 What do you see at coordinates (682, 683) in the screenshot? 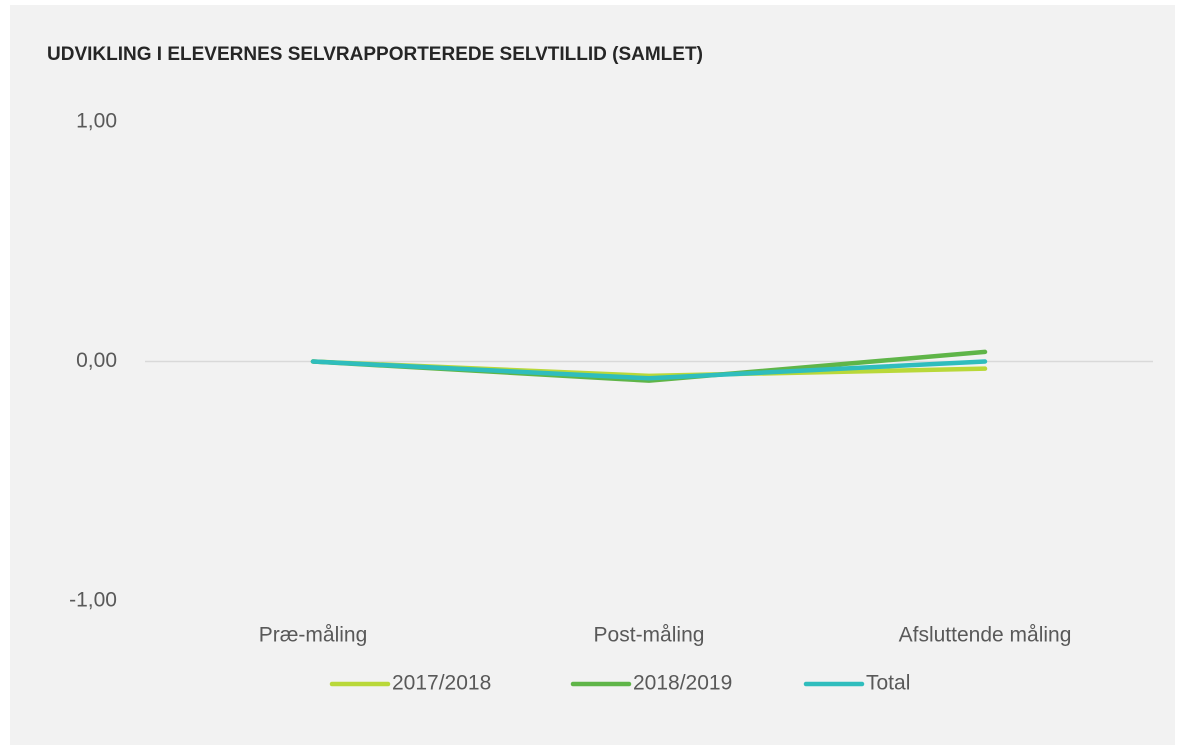
I see `legend-label: 2018/2019` at bounding box center [682, 683].